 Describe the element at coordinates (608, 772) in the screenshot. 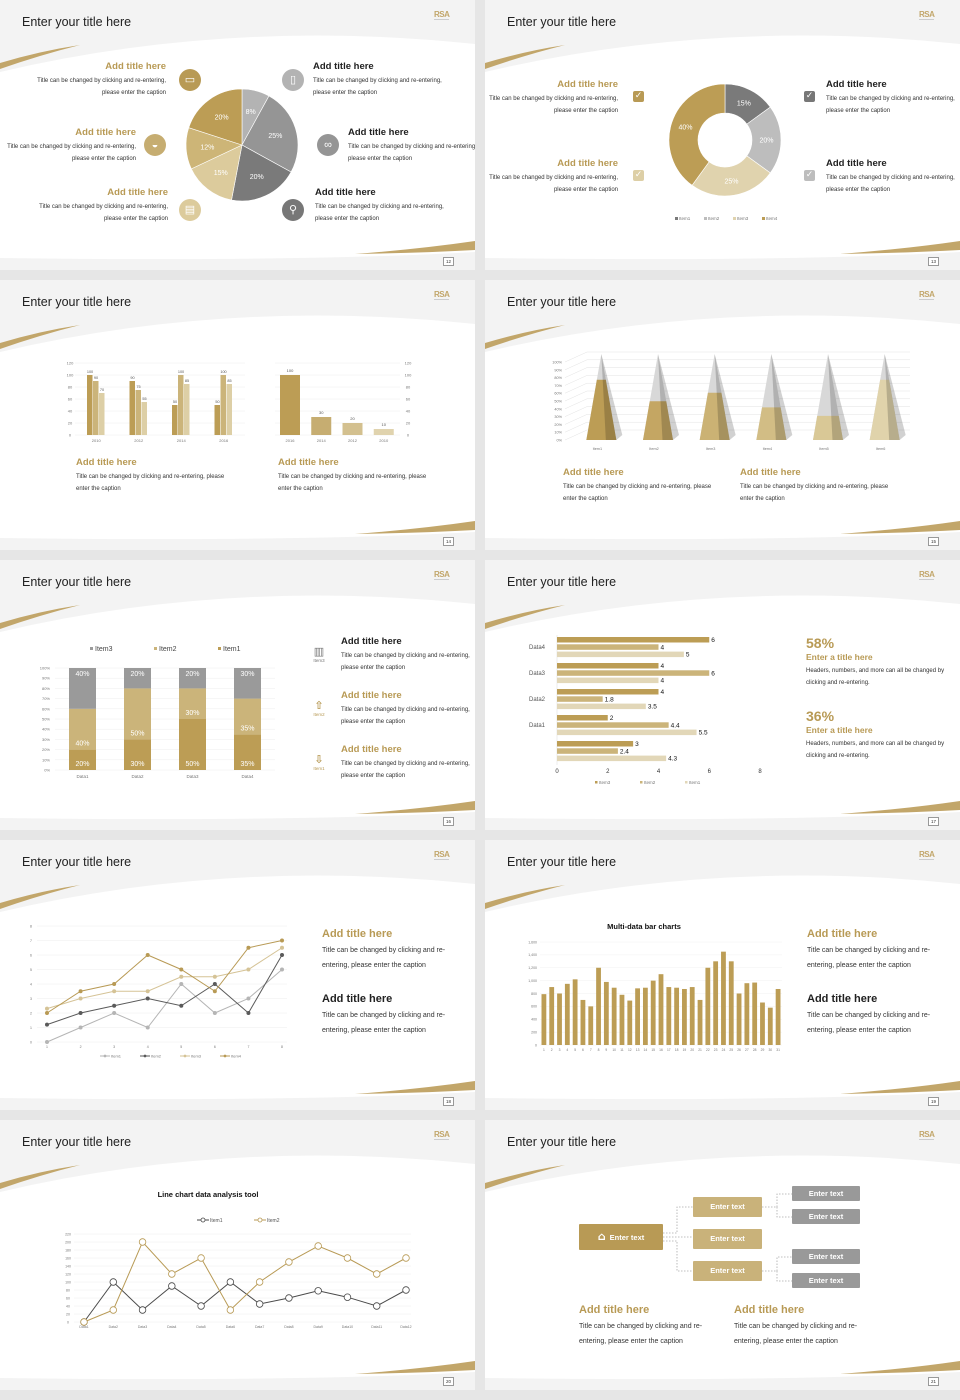

I see `x-tick-label: 2` at that location.